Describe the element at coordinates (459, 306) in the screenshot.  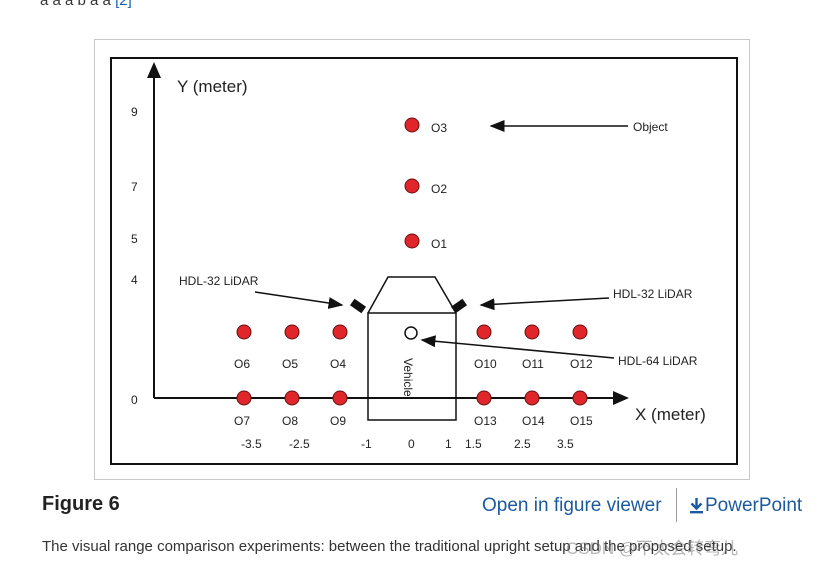
I see `right-lidar-sensor` at that location.